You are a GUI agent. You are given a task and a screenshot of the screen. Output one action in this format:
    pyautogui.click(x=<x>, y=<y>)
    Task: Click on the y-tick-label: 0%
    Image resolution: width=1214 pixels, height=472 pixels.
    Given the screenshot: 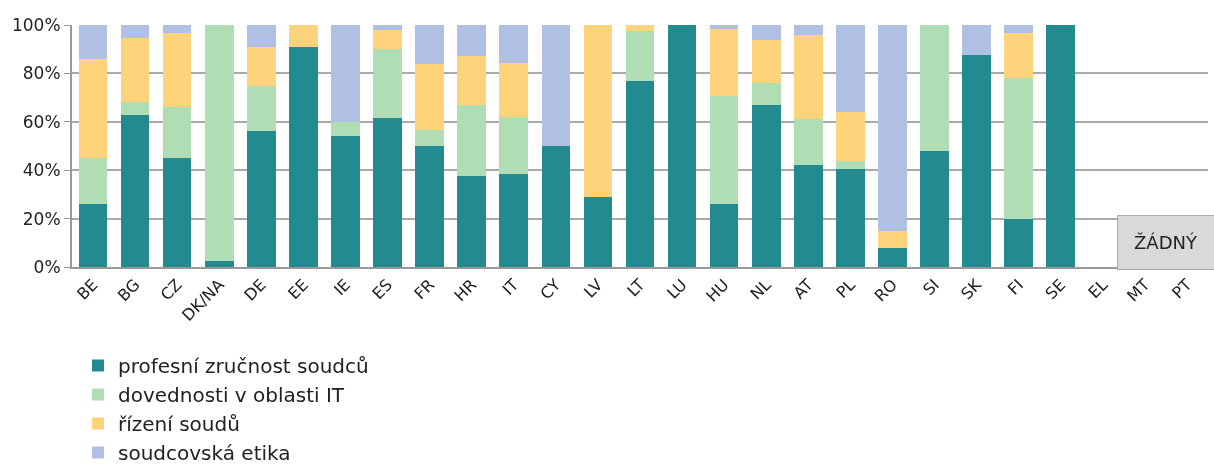 What is the action you would take?
    pyautogui.click(x=47, y=266)
    